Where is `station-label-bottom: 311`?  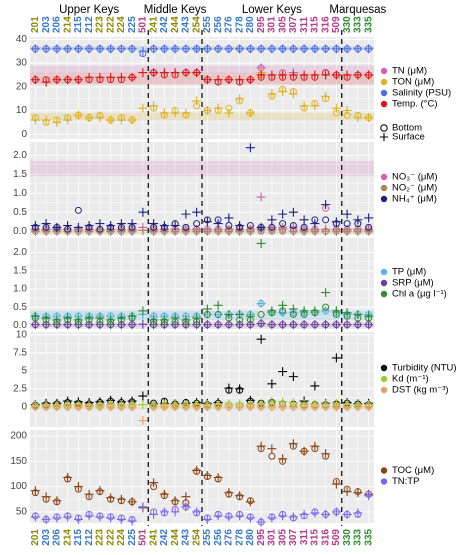 station-label-bottom: 311 is located at coordinates (304, 537).